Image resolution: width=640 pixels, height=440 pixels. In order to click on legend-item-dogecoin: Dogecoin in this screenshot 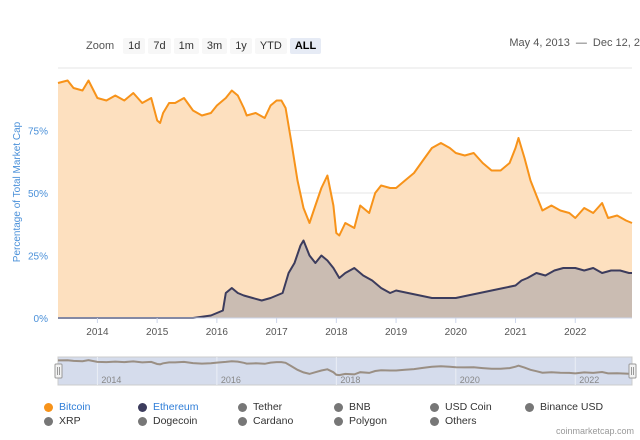, I will do `click(188, 421)`.